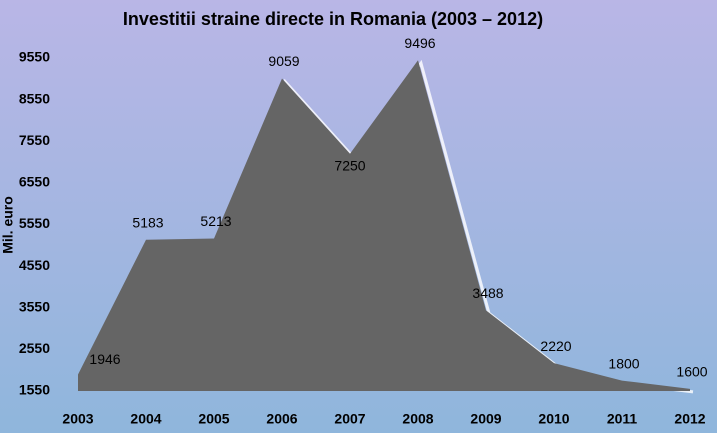  Describe the element at coordinates (34, 182) in the screenshot. I see `y-tick-label: 6550` at that location.